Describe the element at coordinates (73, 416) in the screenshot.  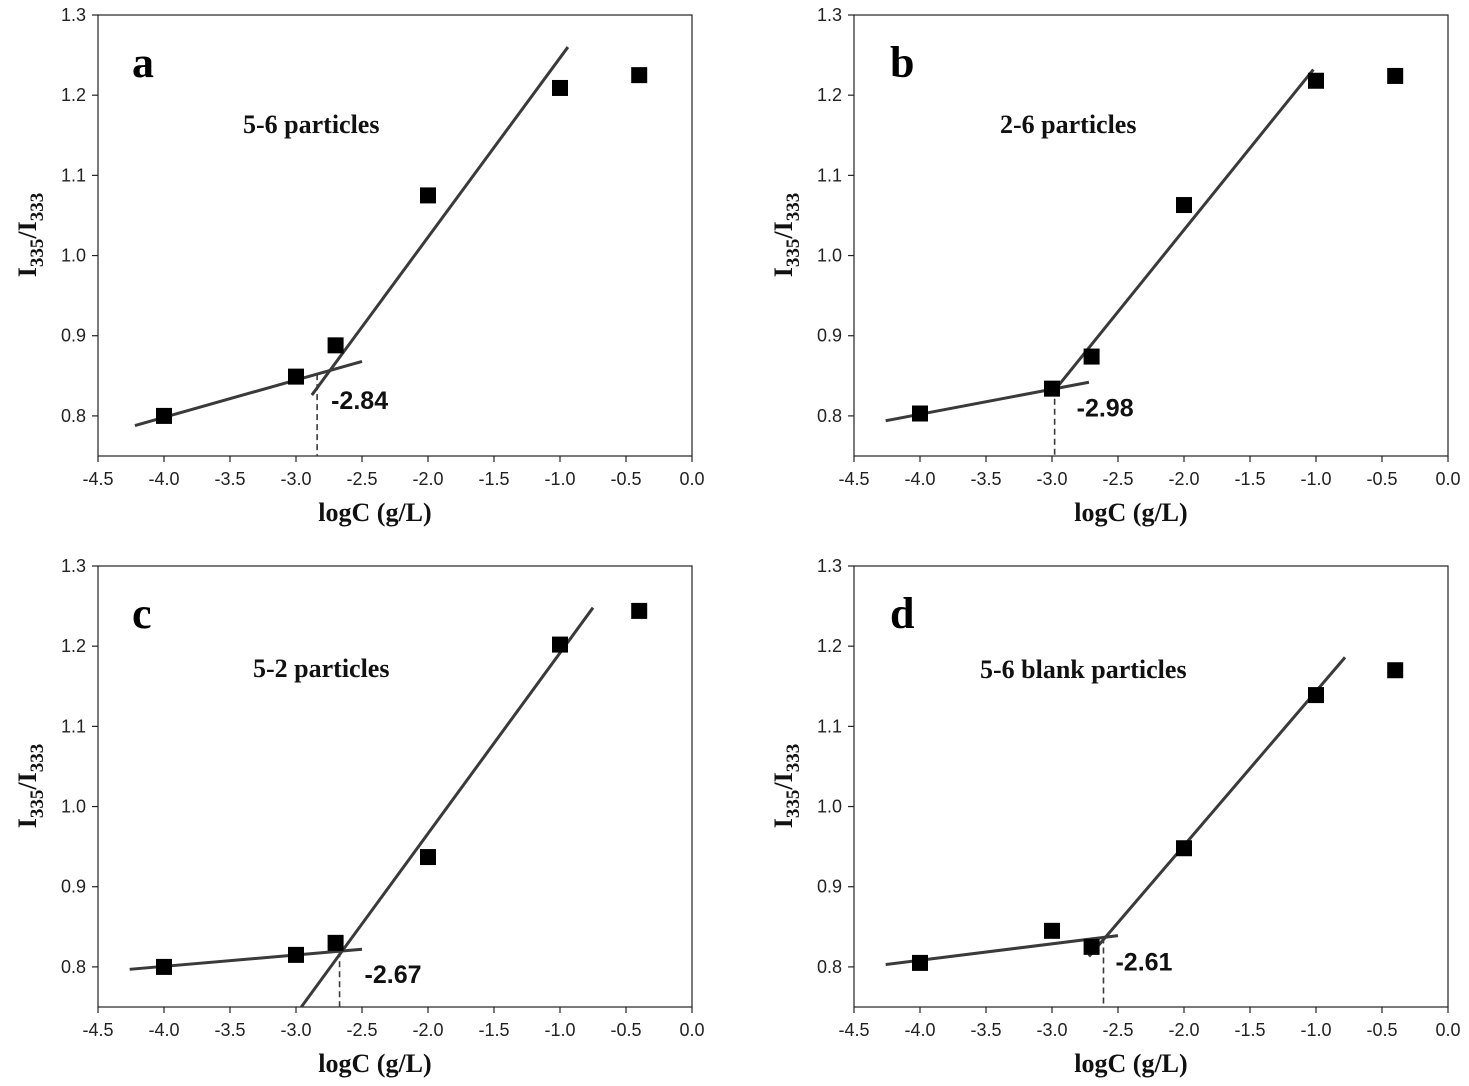
I see `y-tick-label: 0.8` at that location.